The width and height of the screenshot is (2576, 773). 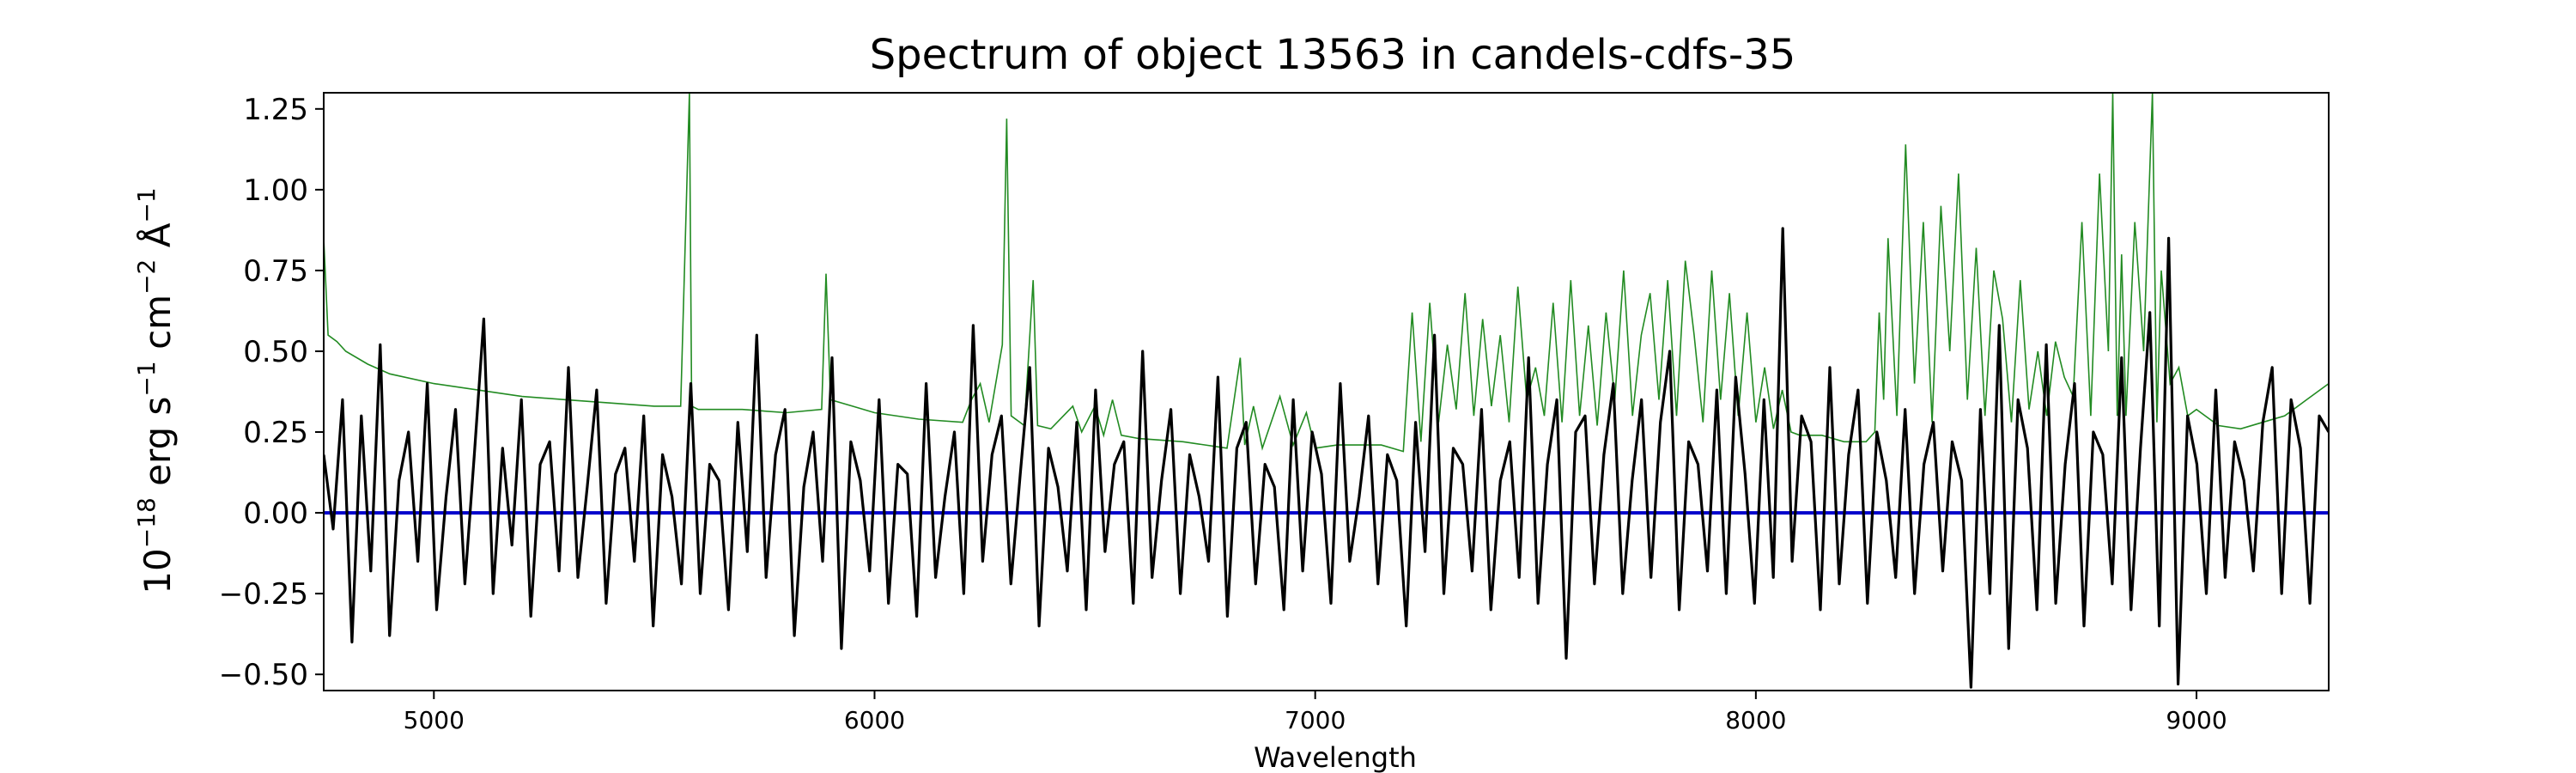 I want to click on x-tick-label: 9000, so click(x=2196, y=720).